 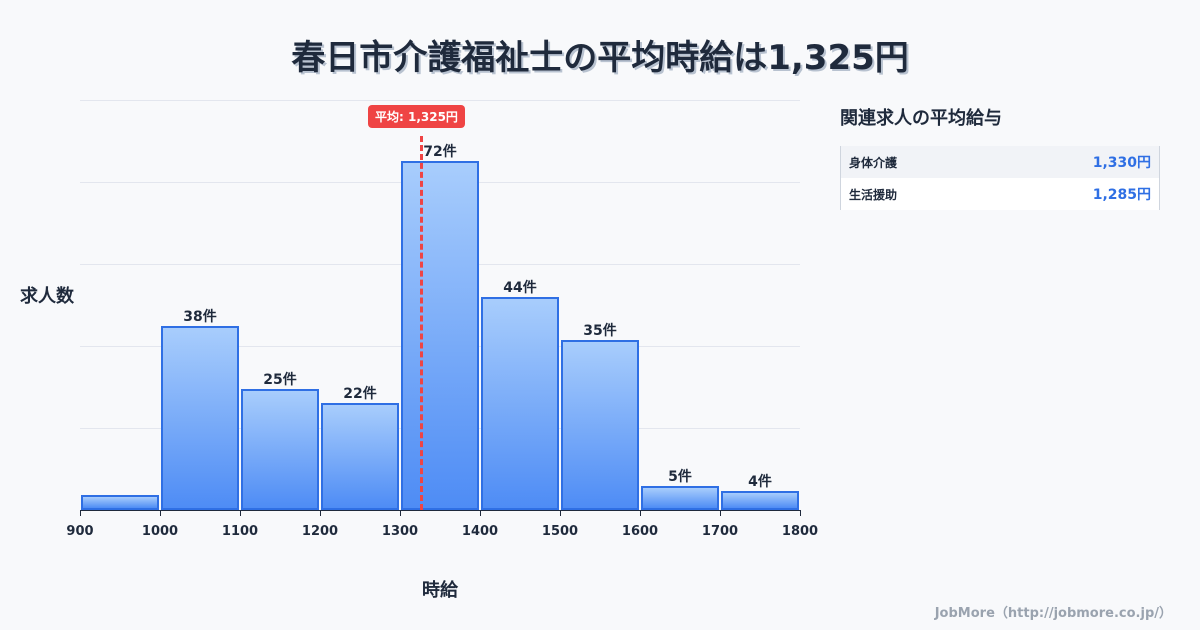 I want to click on x-tick-label: 1100, so click(x=240, y=531).